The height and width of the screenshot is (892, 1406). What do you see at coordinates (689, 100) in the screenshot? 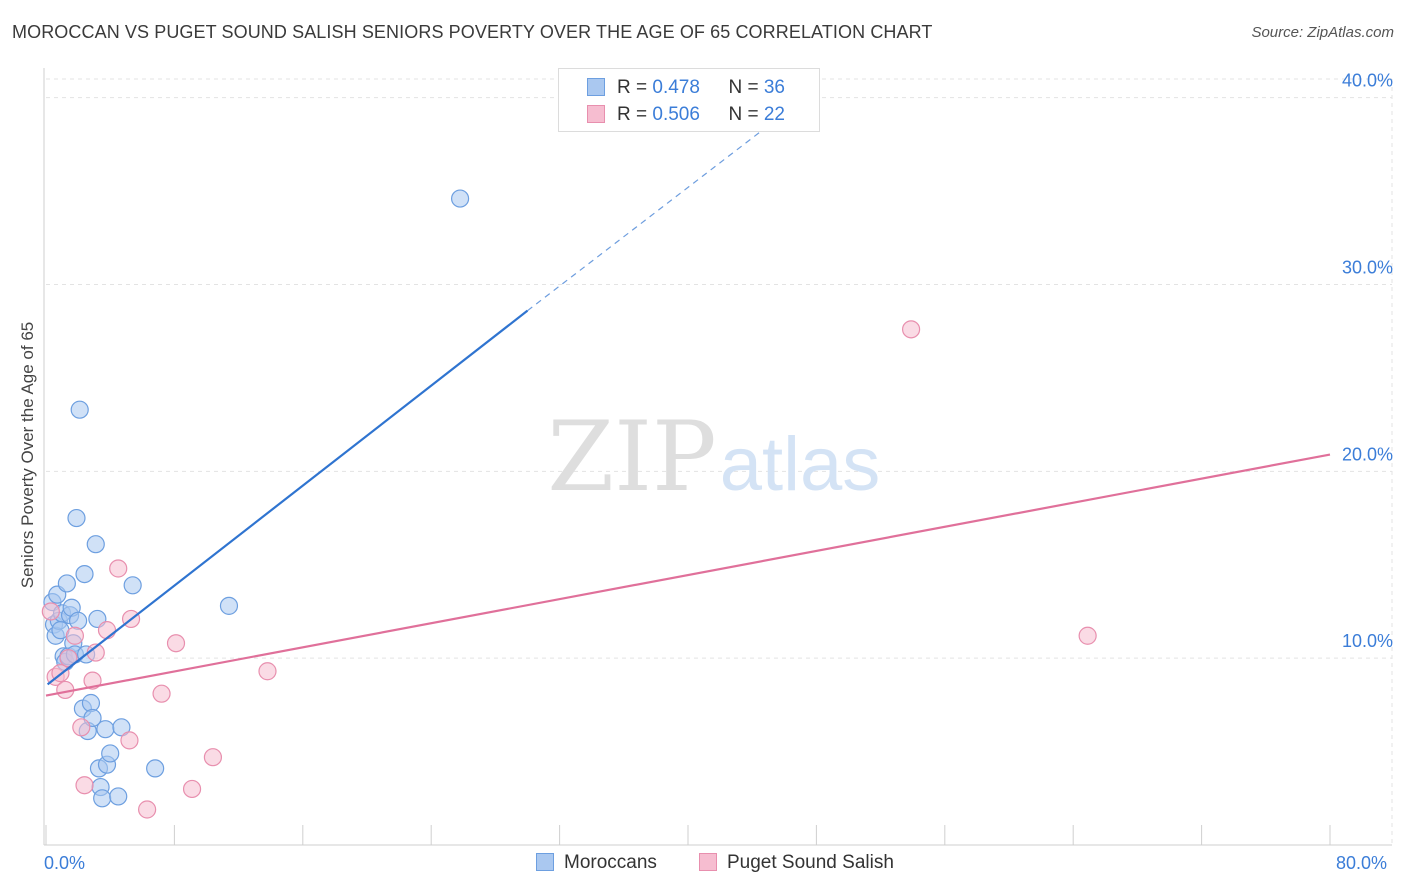
I see `correlation-legend: R = 0.478 N = 36 R = 0.506 N = 22` at bounding box center [689, 100].